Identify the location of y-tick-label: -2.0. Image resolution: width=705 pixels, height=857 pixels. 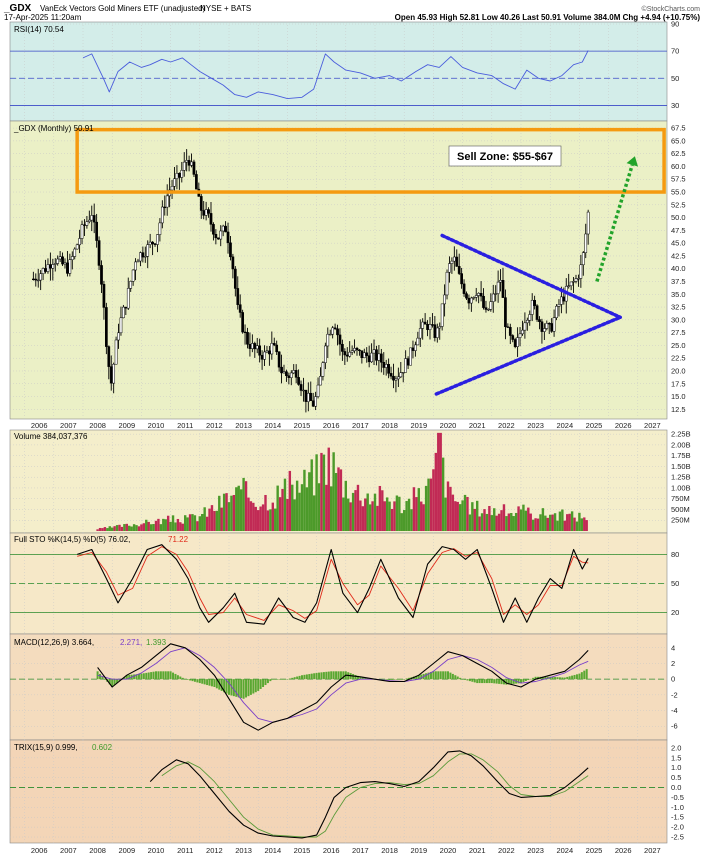
(677, 827).